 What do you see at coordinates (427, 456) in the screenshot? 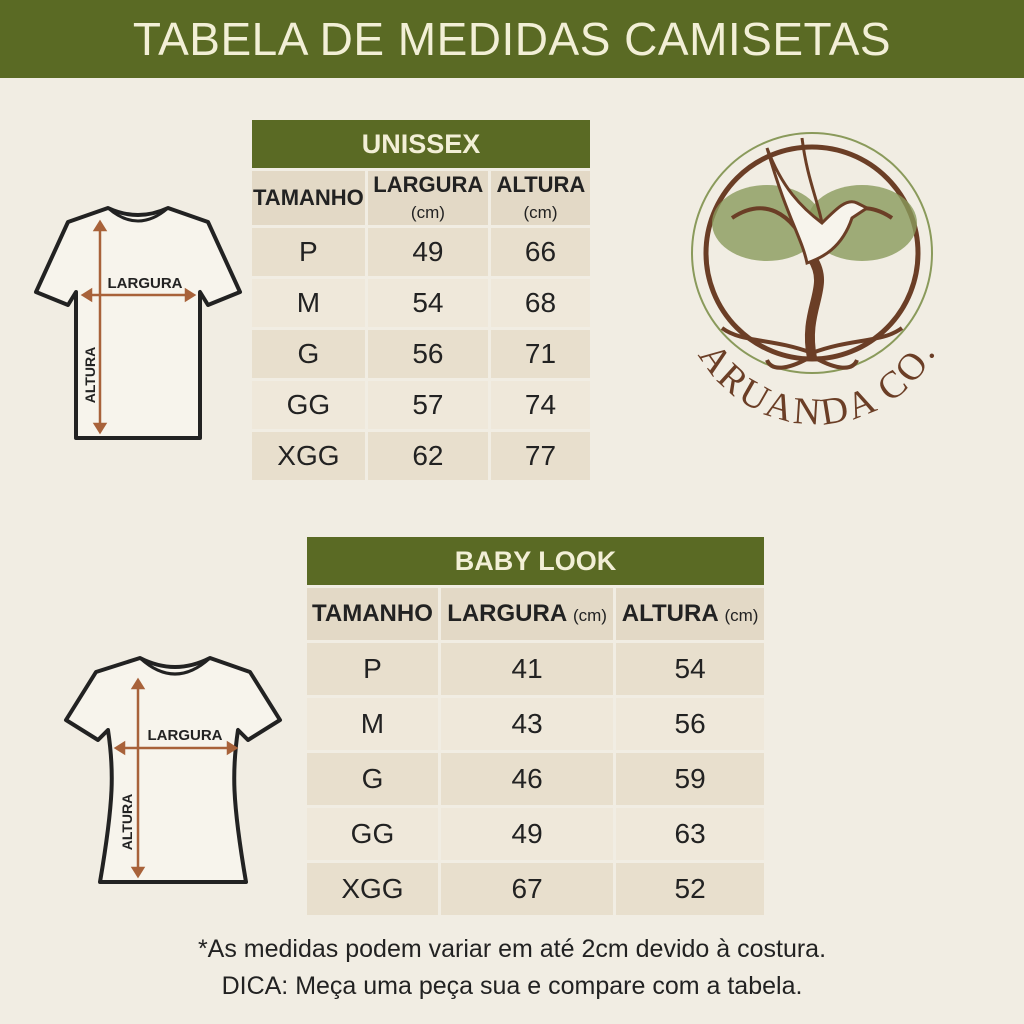
I see `width-cell: 62` at bounding box center [427, 456].